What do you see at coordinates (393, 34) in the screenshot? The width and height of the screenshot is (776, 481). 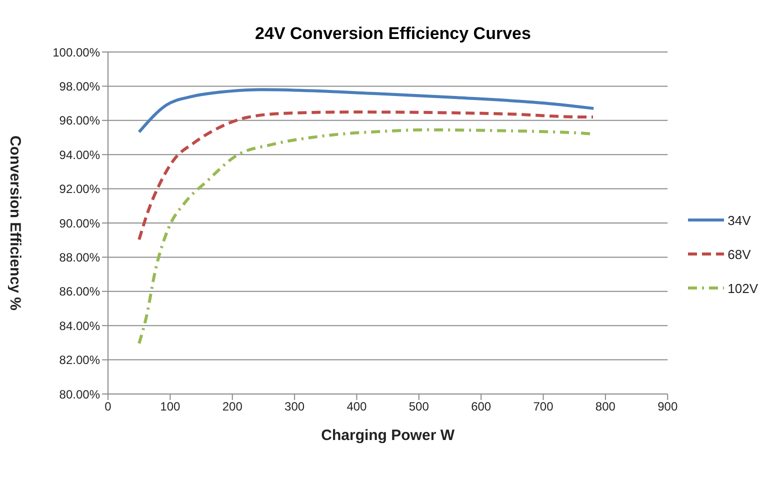 I see `chart-title: 24V Conversion Efficiency Curves` at bounding box center [393, 34].